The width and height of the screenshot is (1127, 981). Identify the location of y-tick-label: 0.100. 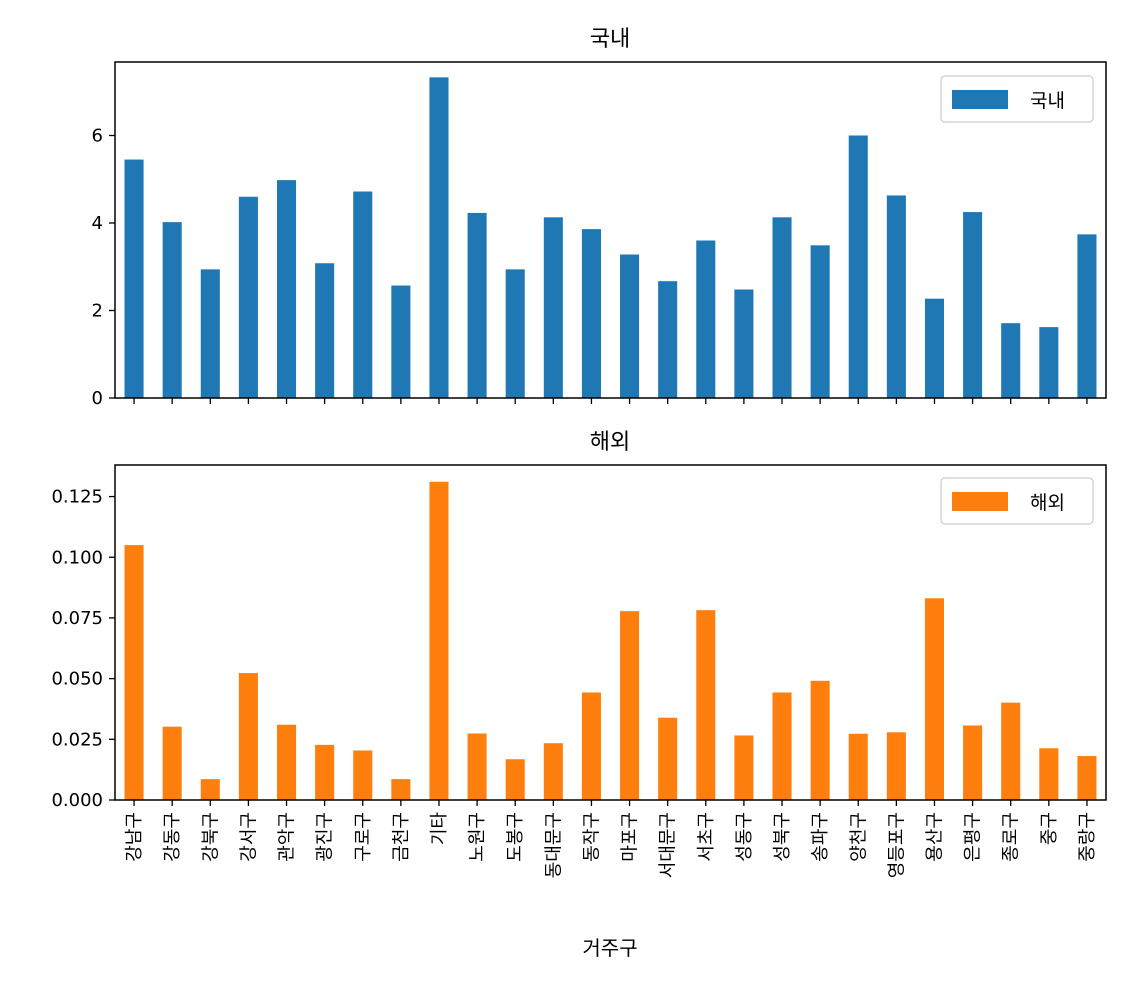
(77, 557).